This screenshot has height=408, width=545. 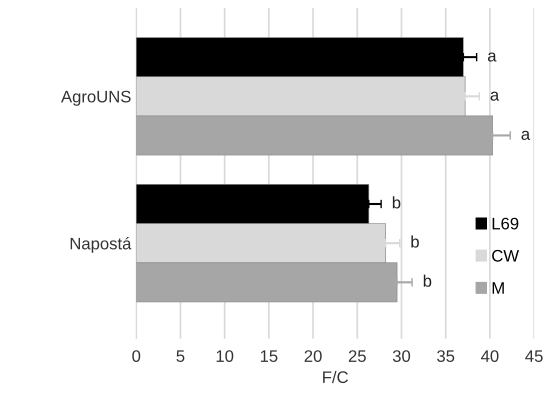 I want to click on x-tick-label: 20, so click(x=313, y=356).